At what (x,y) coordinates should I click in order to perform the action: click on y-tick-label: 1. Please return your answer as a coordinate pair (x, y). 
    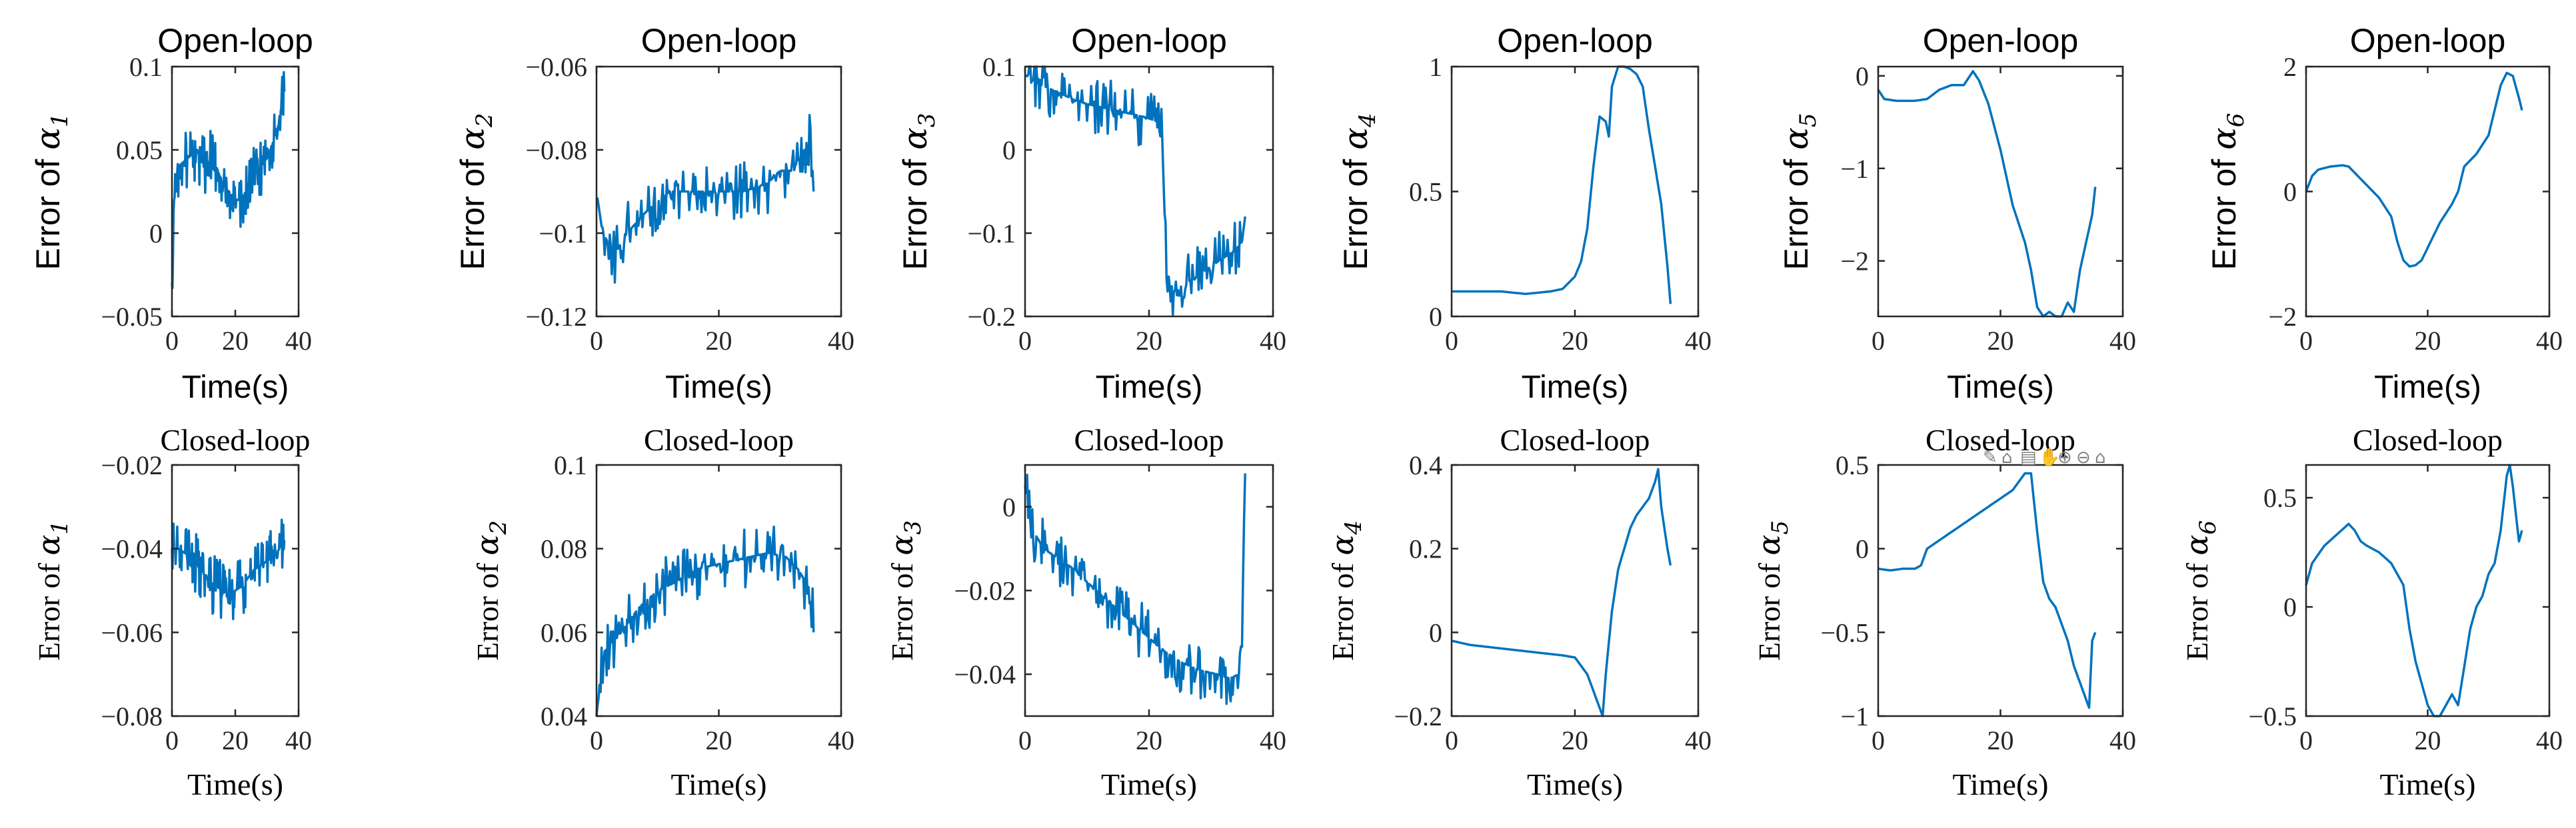
    Looking at the image, I should click on (1436, 67).